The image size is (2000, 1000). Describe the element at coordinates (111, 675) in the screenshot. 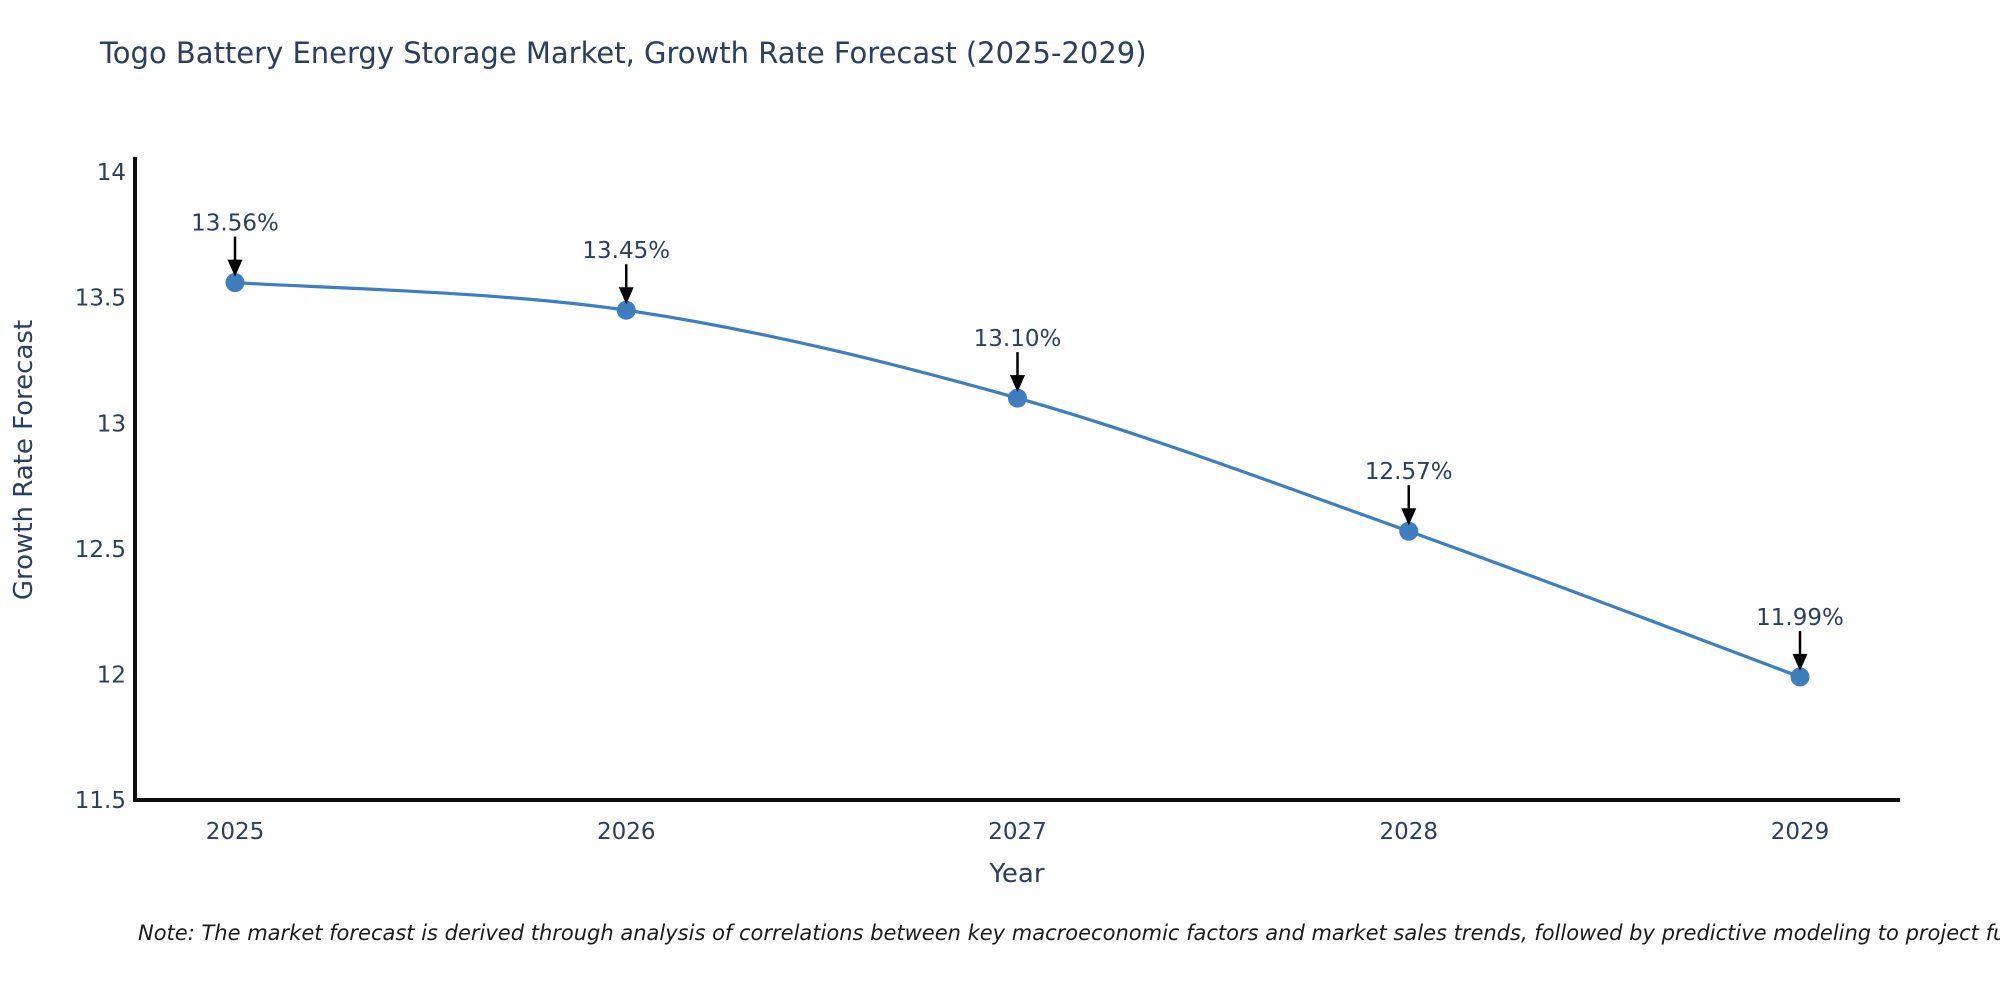

I see `y-tick-label: 12` at that location.